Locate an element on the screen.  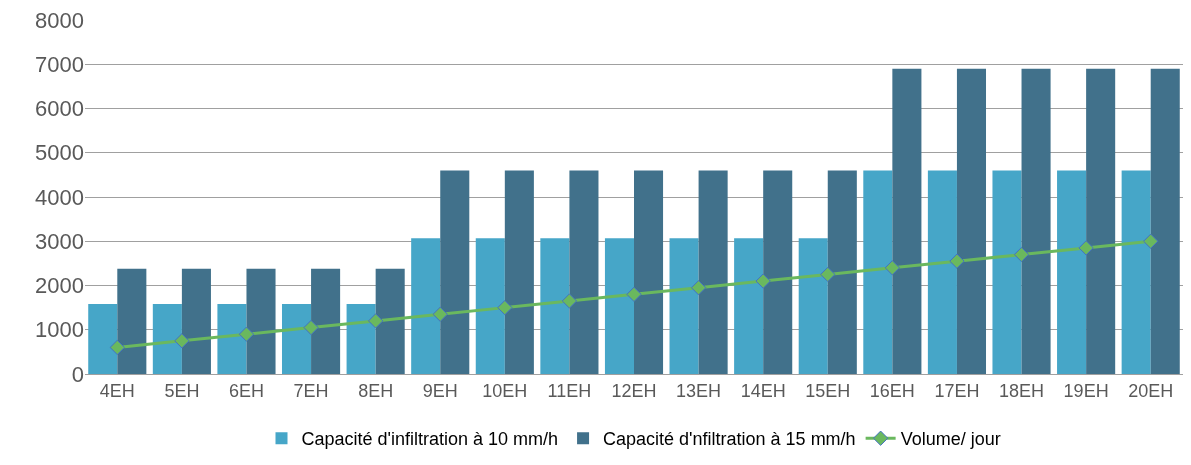
x-tick-label: 18EH is located at coordinates (1022, 390).